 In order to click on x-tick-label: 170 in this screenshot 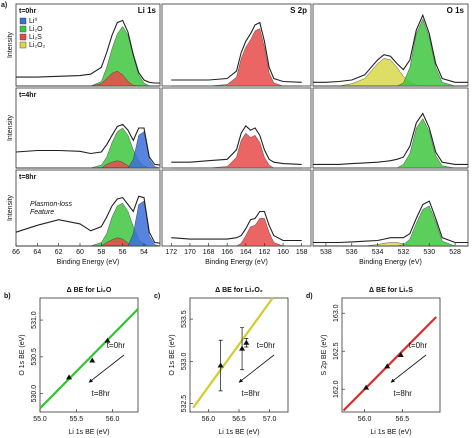, I will do `click(190, 252)`.